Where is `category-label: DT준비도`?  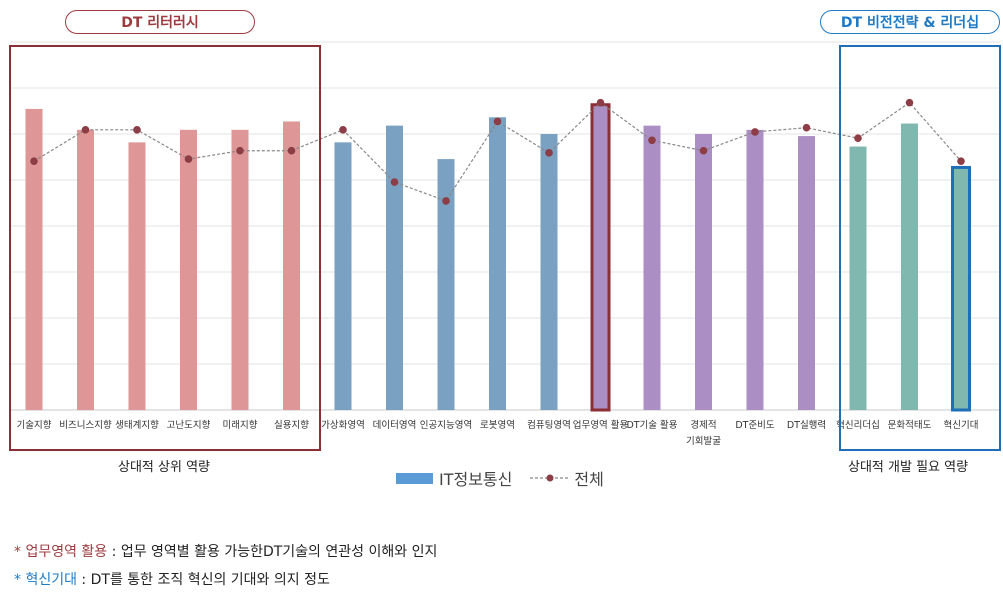
category-label: DT준비도 is located at coordinates (755, 425).